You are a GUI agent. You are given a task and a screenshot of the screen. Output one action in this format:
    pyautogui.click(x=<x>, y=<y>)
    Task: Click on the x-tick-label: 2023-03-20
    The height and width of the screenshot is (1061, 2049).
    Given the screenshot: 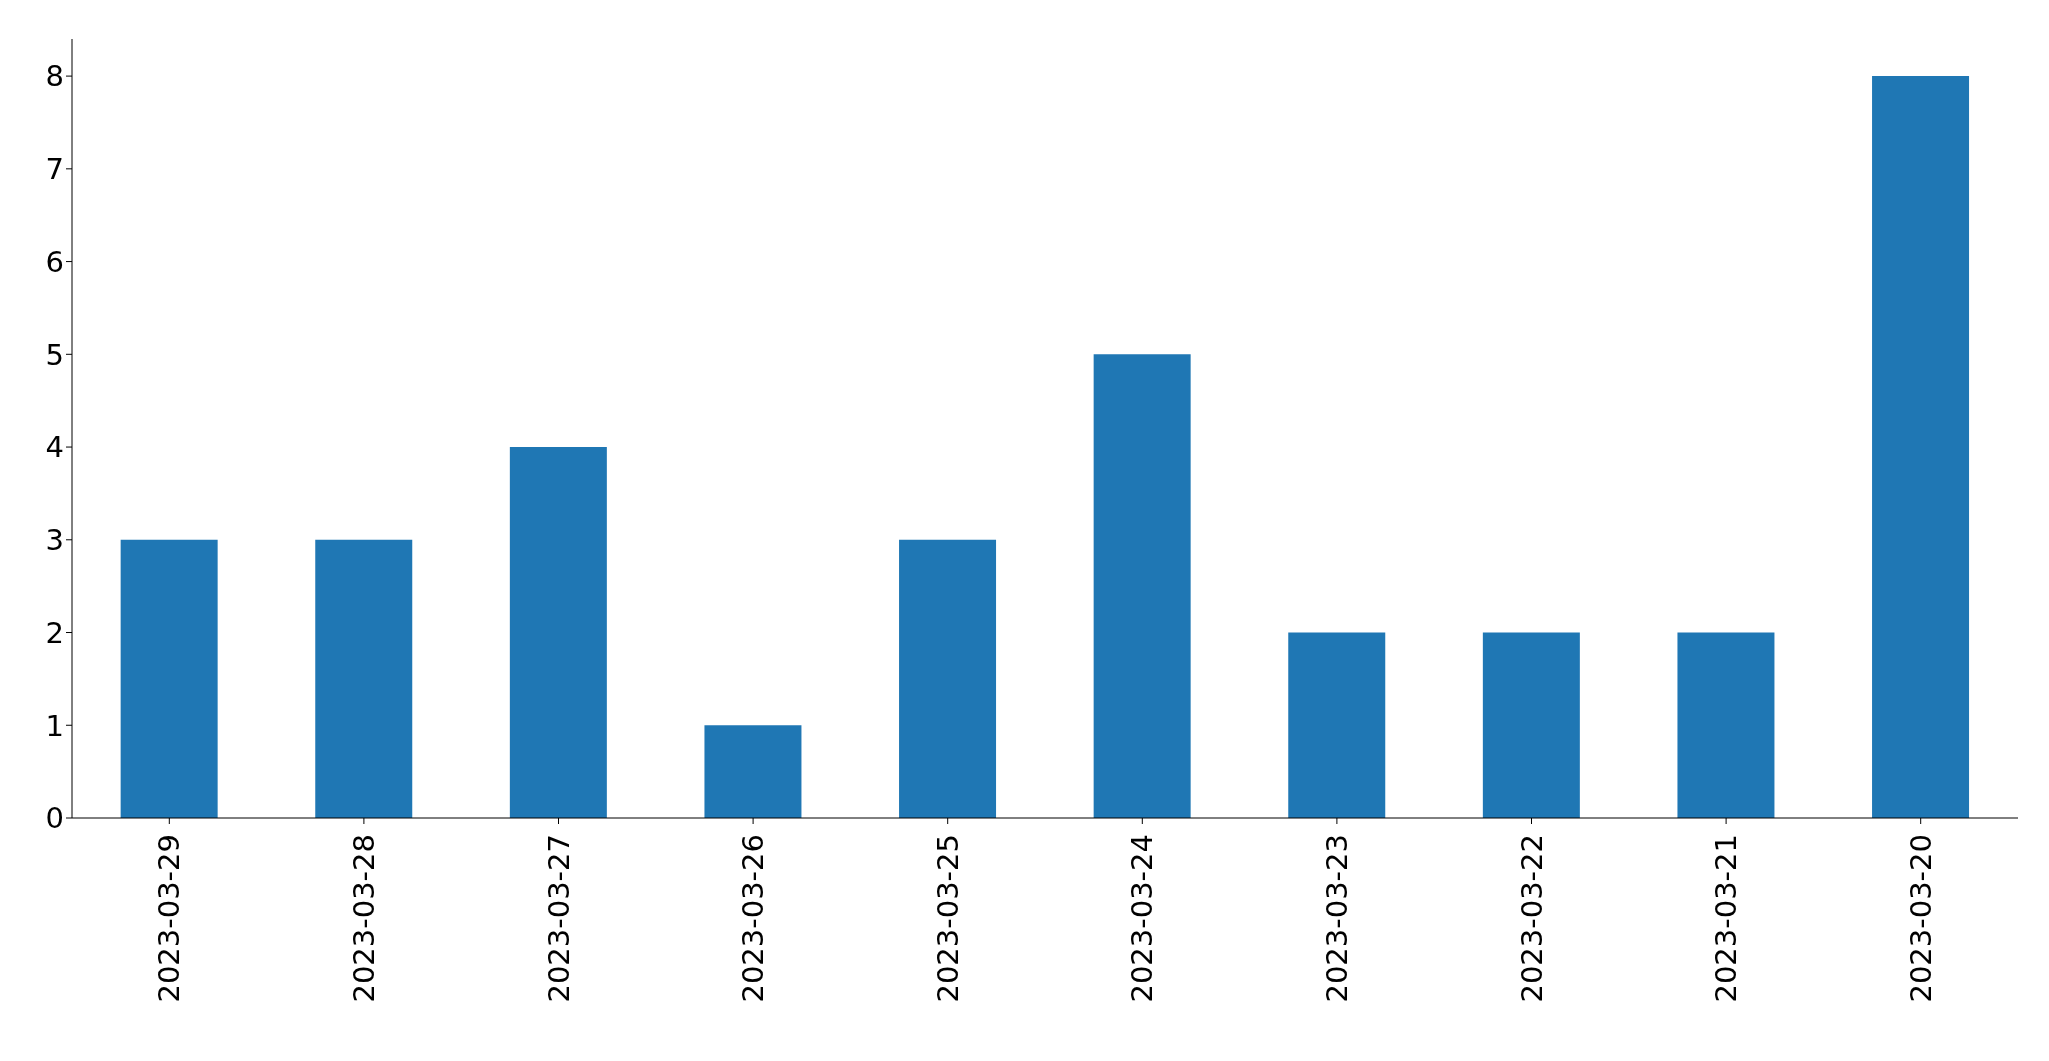 What is the action you would take?
    pyautogui.click(x=1920, y=918)
    